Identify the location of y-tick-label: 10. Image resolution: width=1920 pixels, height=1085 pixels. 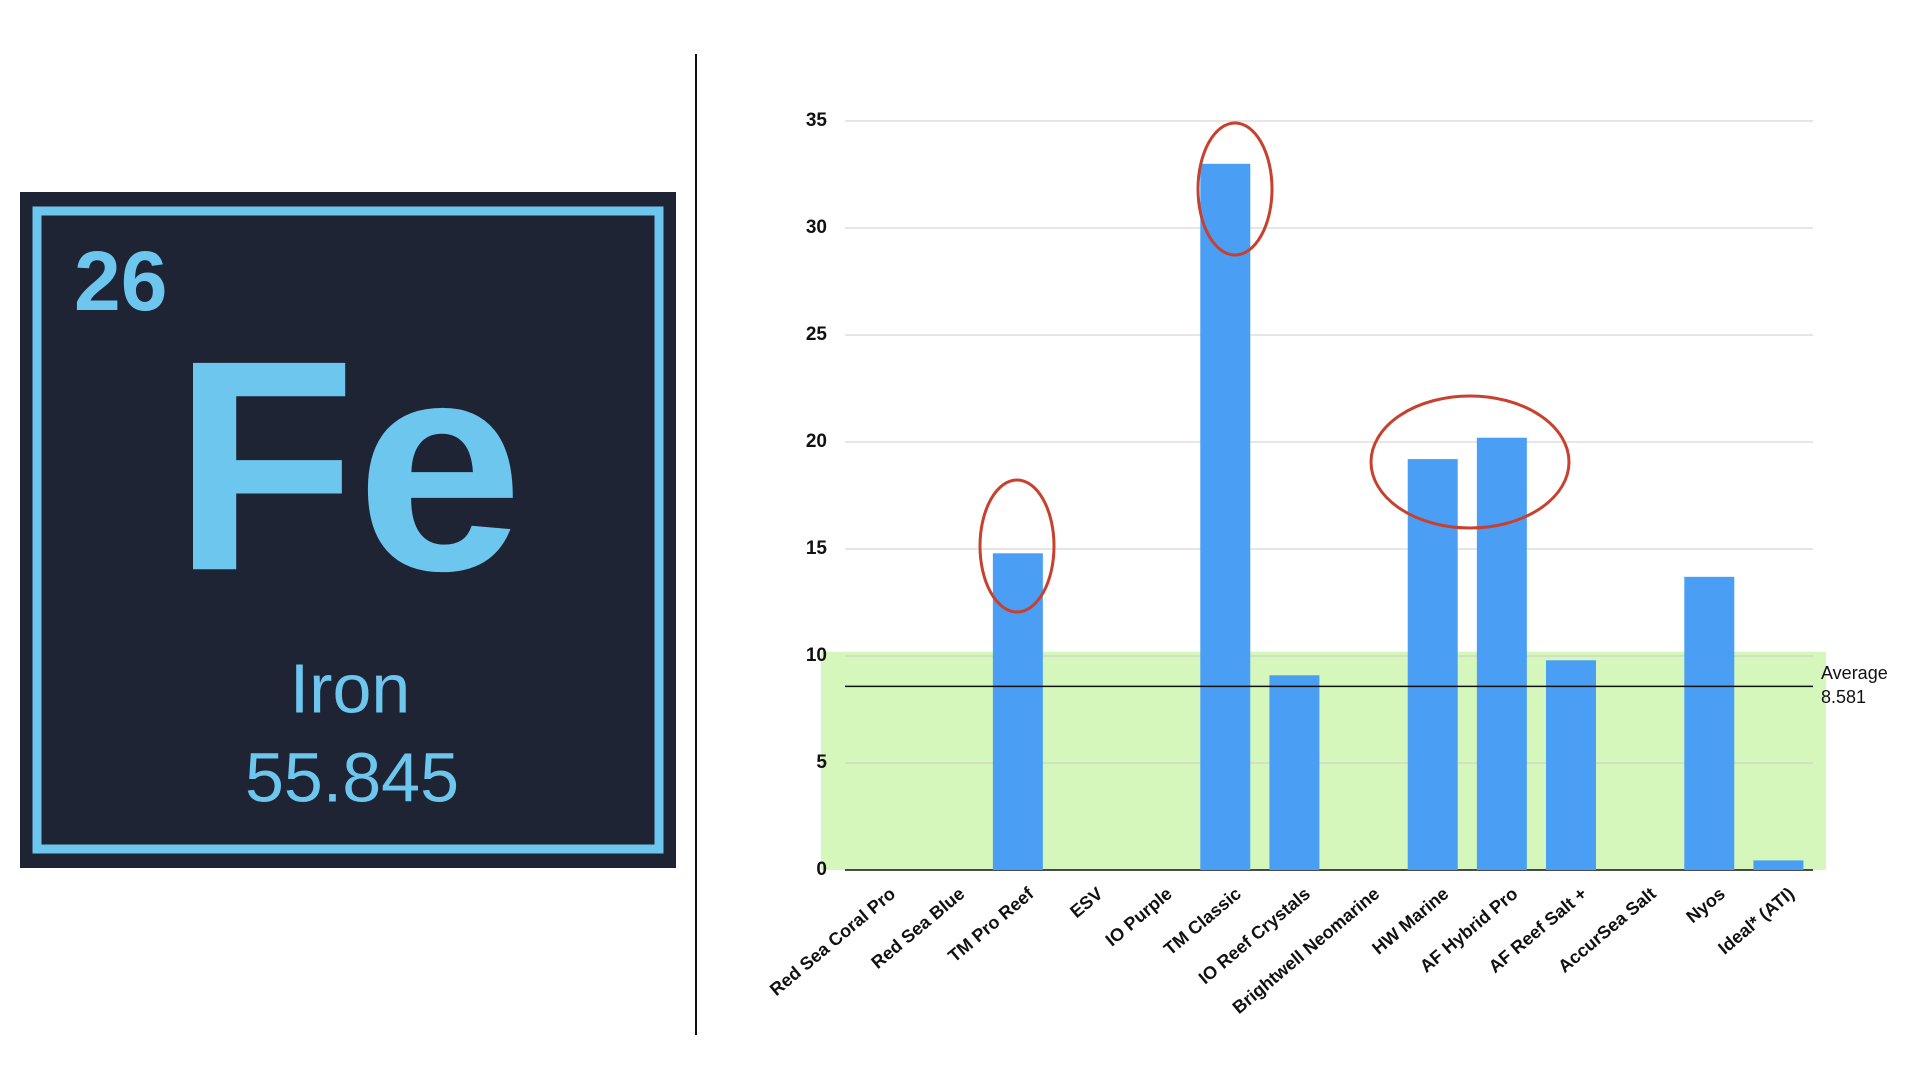
(816, 655).